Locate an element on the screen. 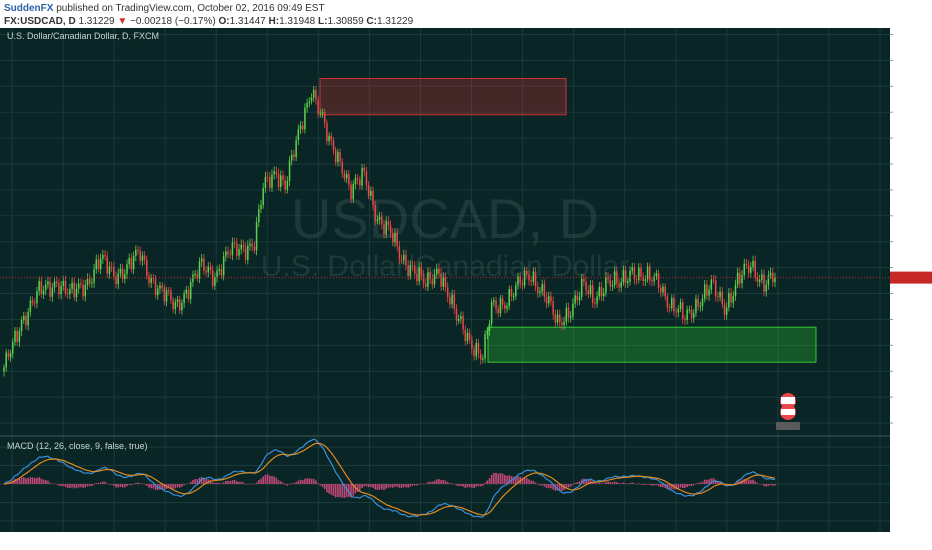 This screenshot has height=550, width=932. high-value: 1.31948 is located at coordinates (297, 21).